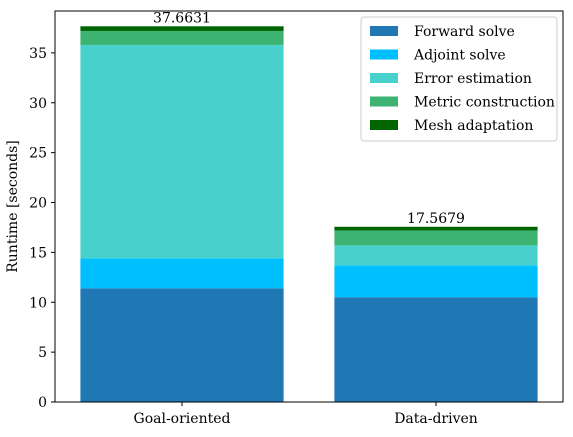  I want to click on total-label-goal-oriented: 37.6631, so click(182, 18).